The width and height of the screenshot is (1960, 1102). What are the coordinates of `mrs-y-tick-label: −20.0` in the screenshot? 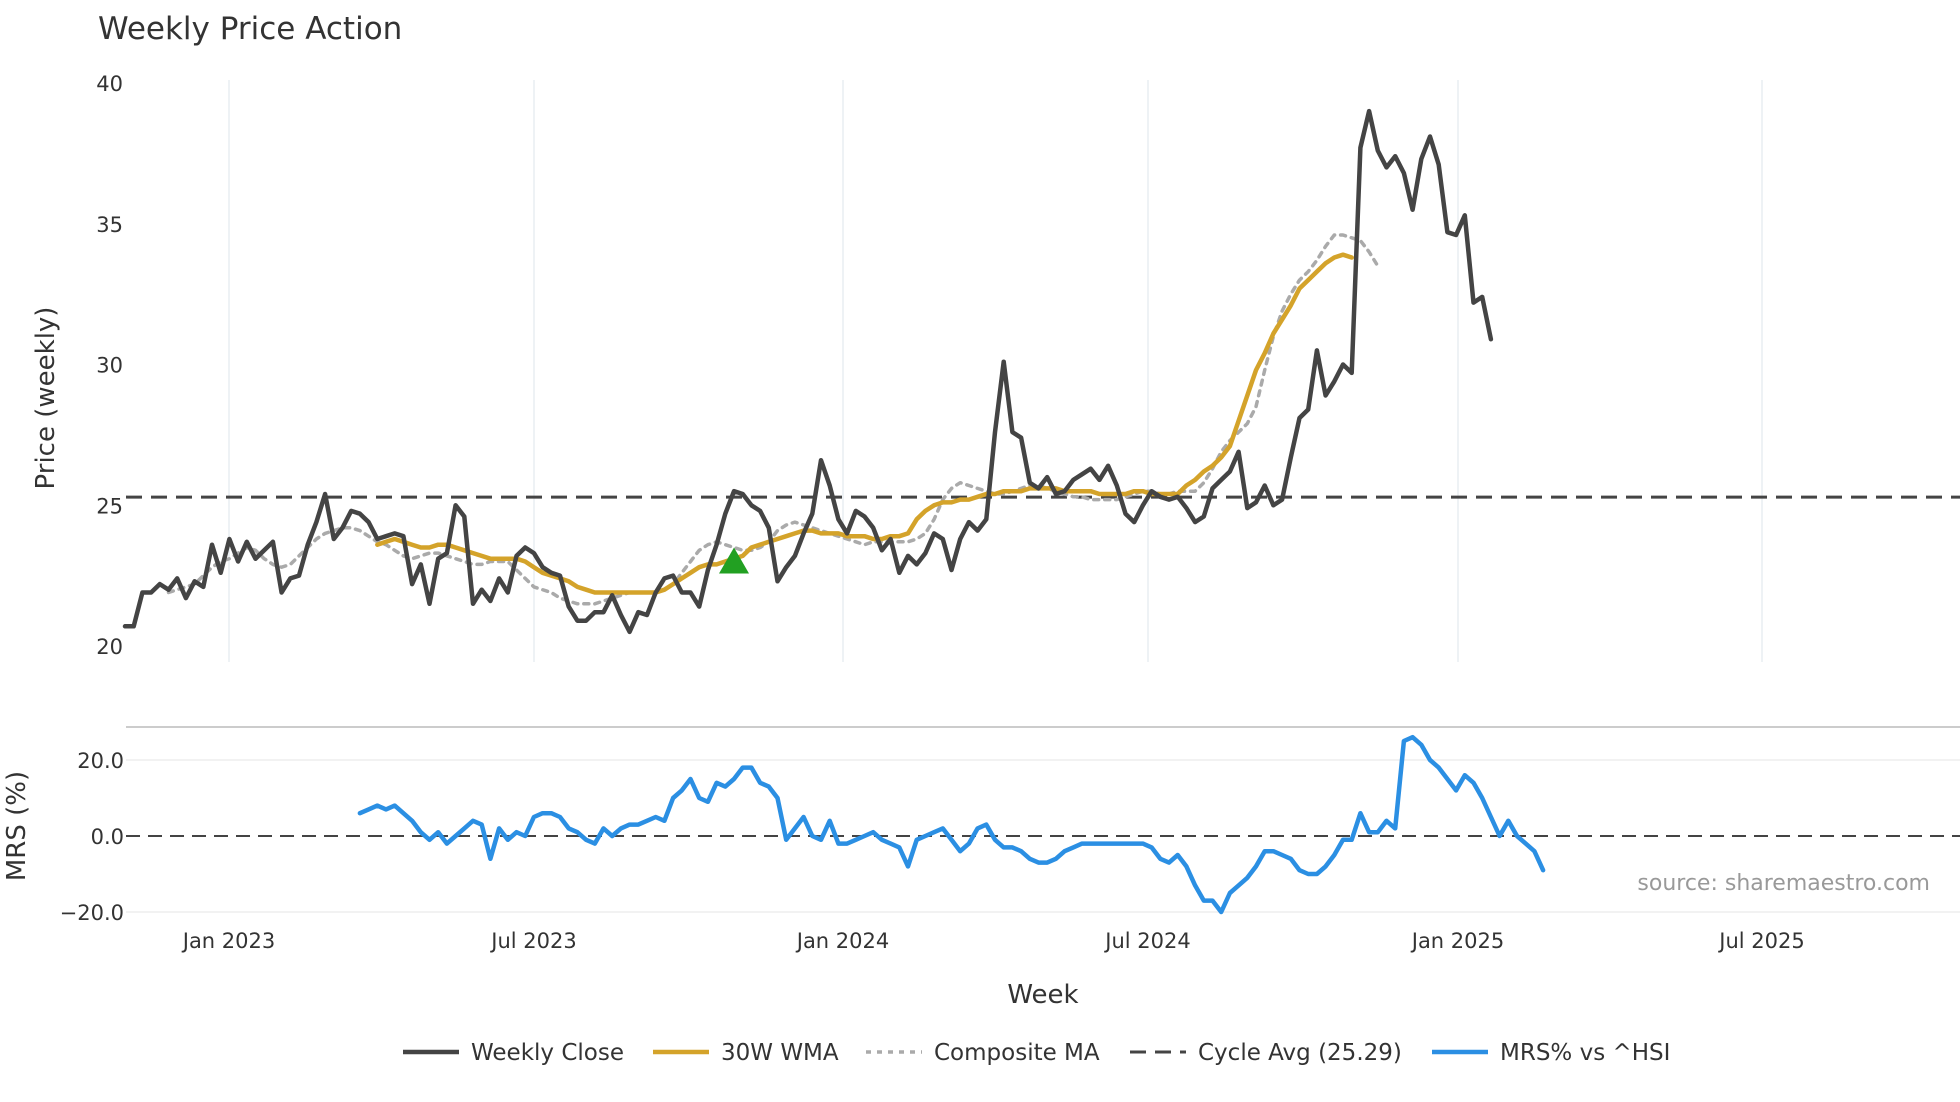 It's located at (92, 913).